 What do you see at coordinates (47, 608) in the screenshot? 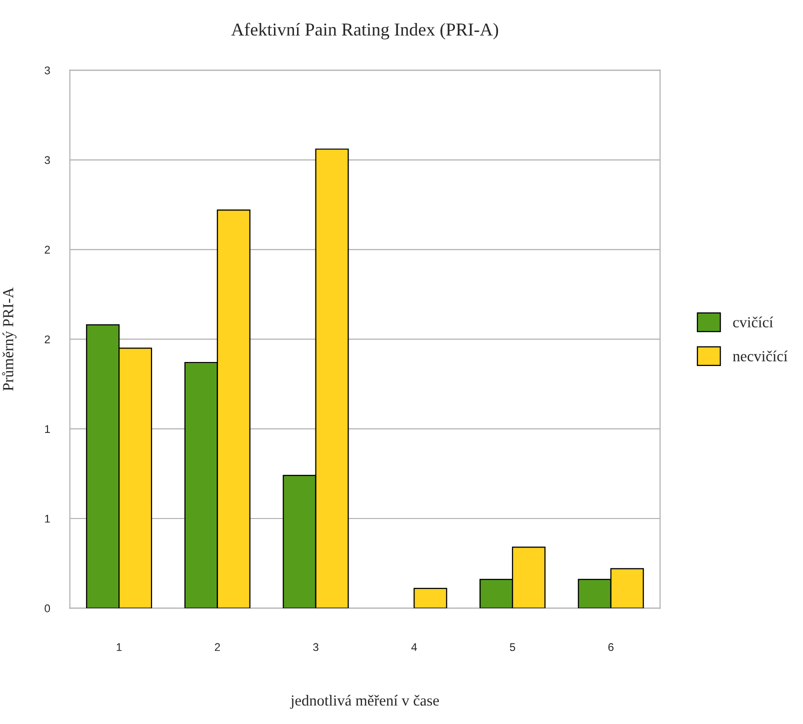
I see `y-tick-label: 0` at bounding box center [47, 608].